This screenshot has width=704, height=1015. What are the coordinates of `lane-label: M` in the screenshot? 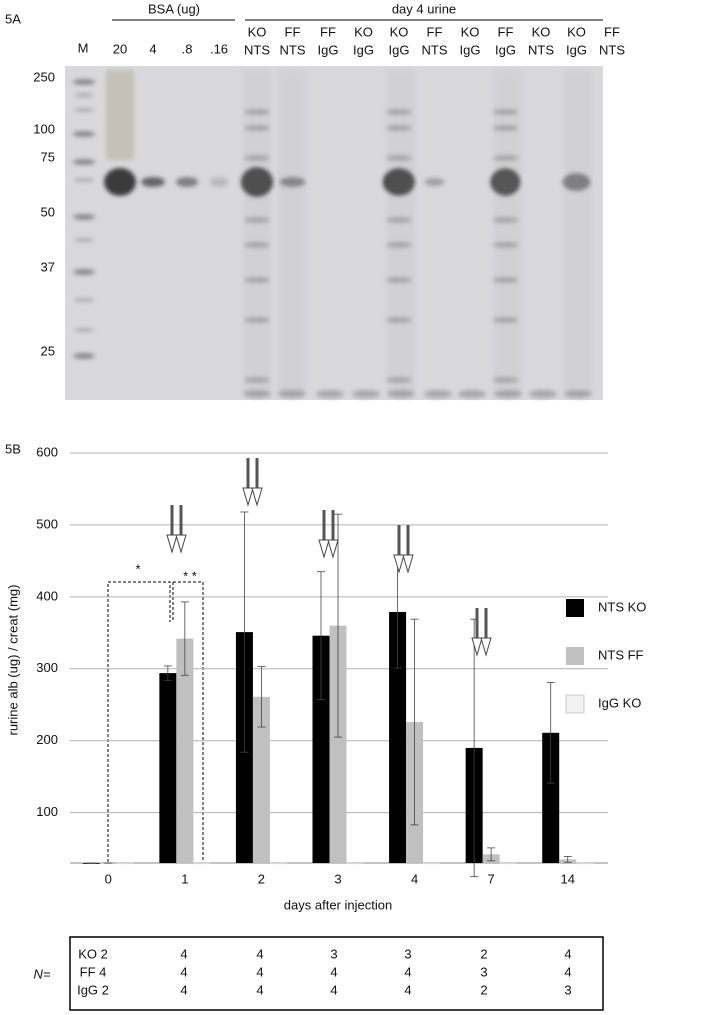 It's located at (83, 47).